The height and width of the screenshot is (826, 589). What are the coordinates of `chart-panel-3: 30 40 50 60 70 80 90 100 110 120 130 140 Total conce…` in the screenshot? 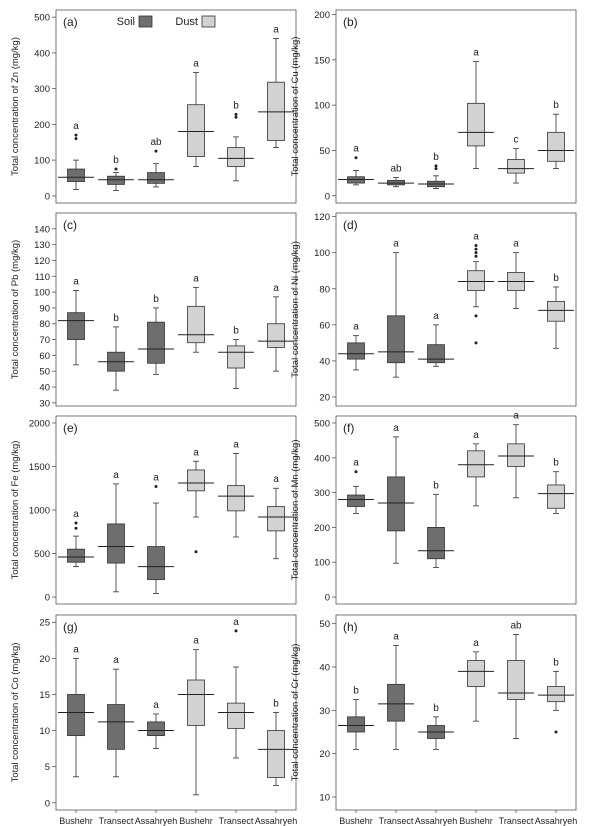 It's located at (153, 310).